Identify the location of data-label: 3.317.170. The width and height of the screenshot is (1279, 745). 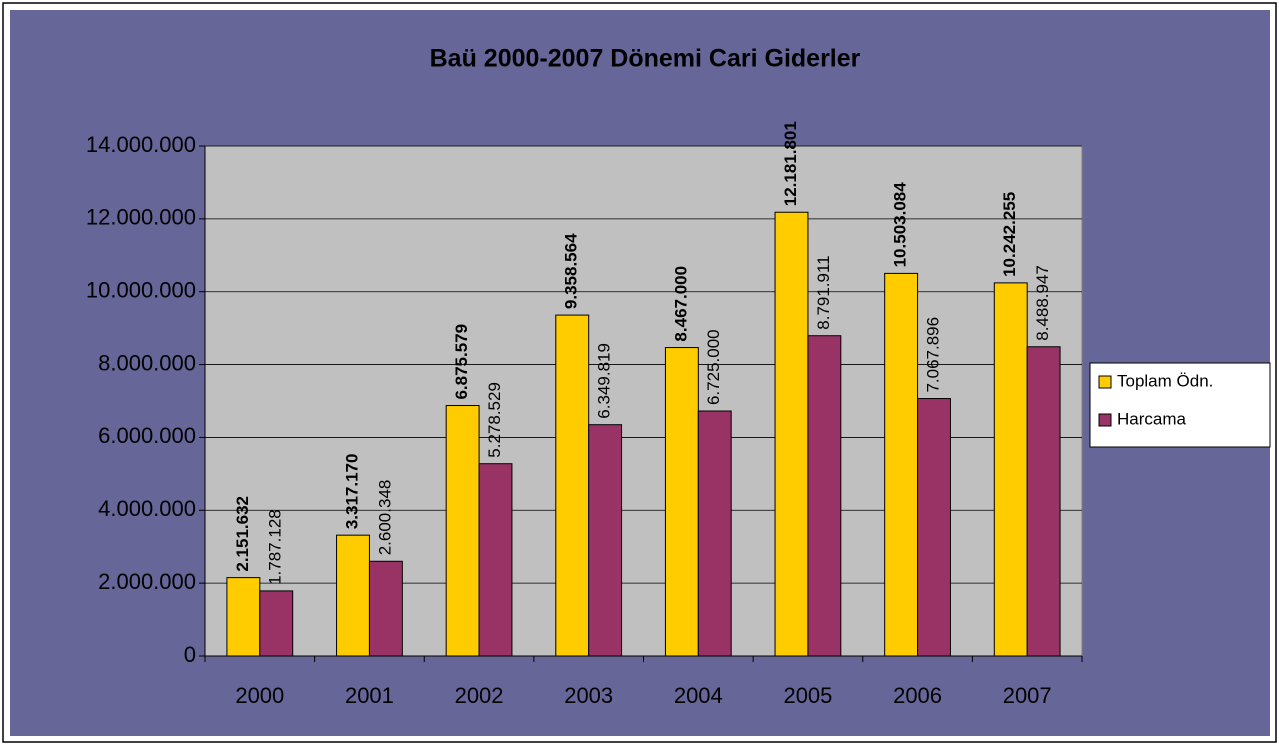
(351, 492).